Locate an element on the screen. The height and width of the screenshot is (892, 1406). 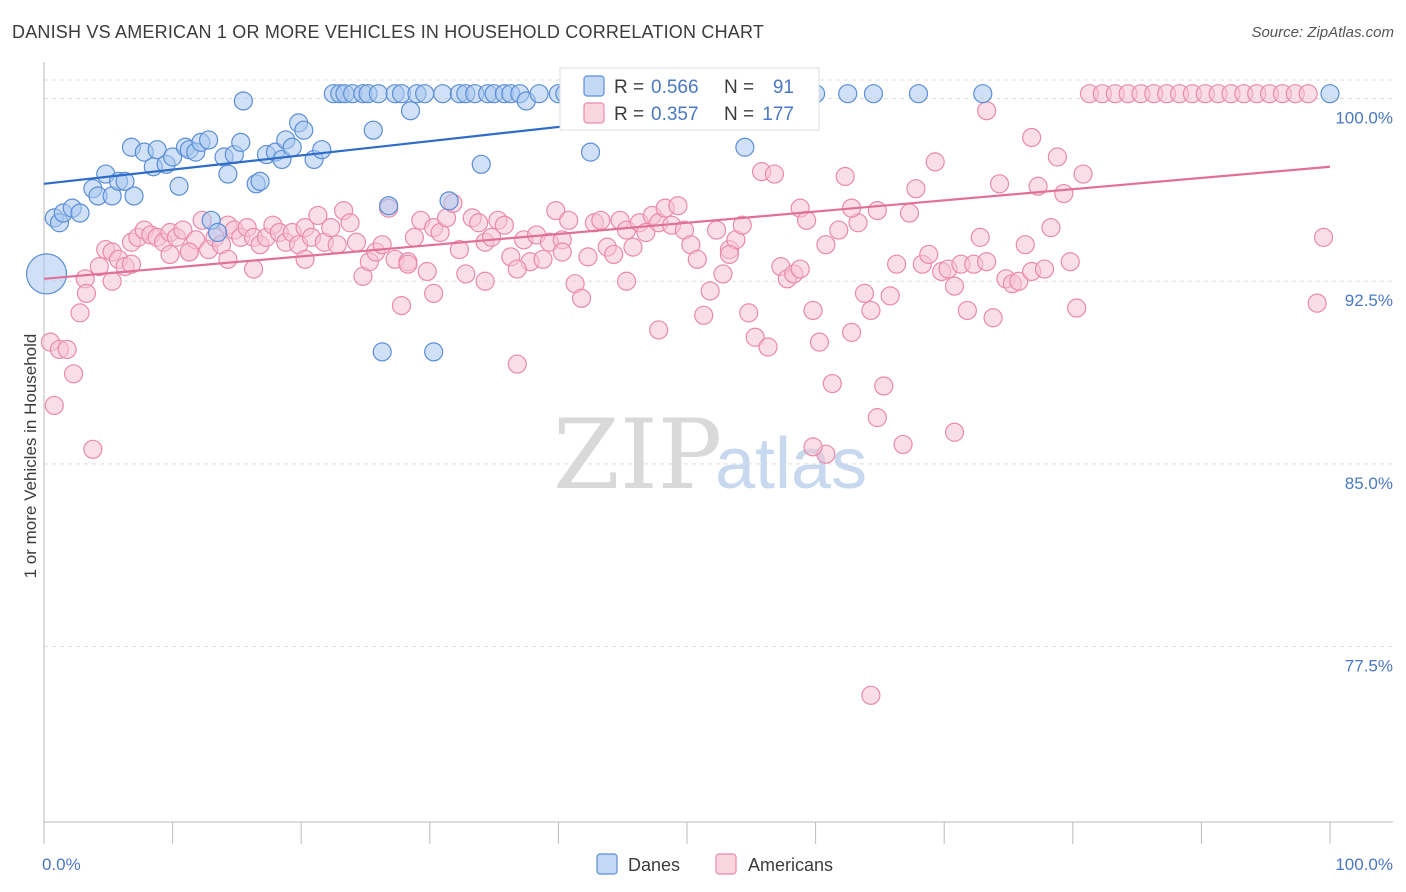
legend-americans-r-value: 0.357 is located at coordinates (675, 114).